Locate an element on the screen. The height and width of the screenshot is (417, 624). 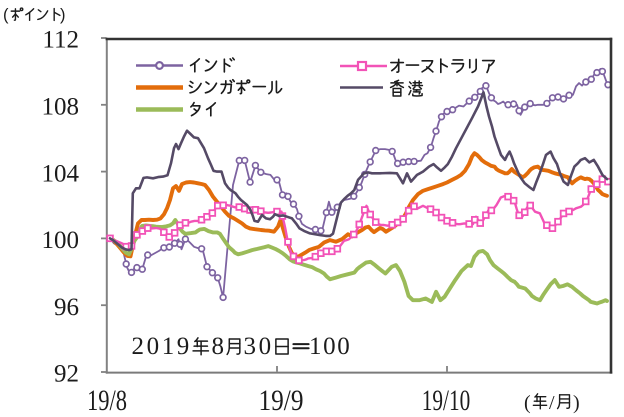
svg-text: 19/8 is located at coordinates (107, 401).